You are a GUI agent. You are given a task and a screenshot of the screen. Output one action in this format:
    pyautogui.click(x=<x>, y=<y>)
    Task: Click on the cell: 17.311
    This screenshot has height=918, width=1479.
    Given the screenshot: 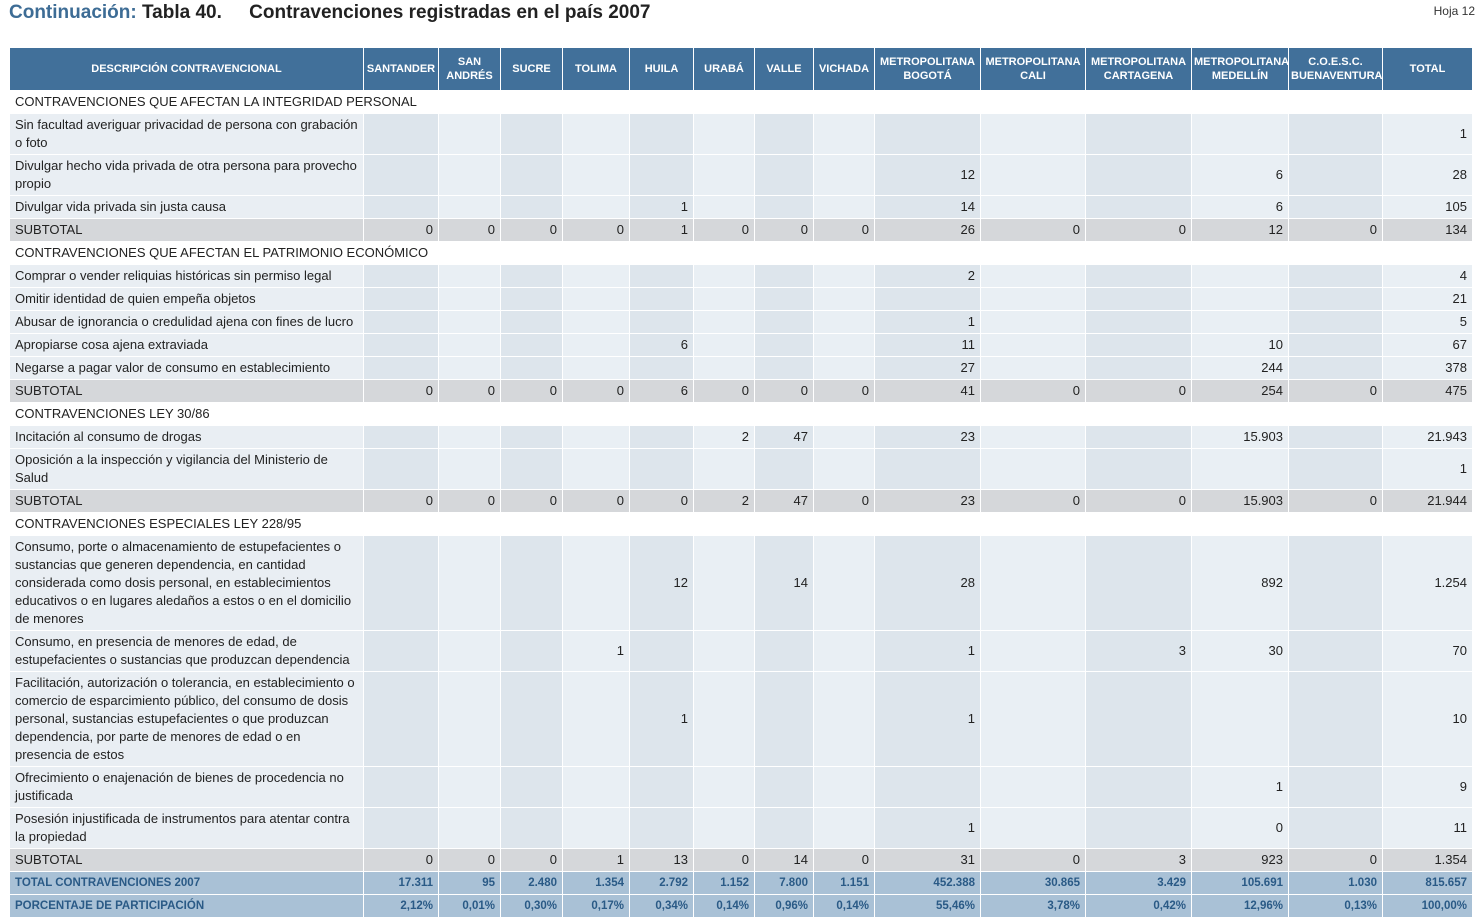 What is the action you would take?
    pyautogui.click(x=401, y=883)
    